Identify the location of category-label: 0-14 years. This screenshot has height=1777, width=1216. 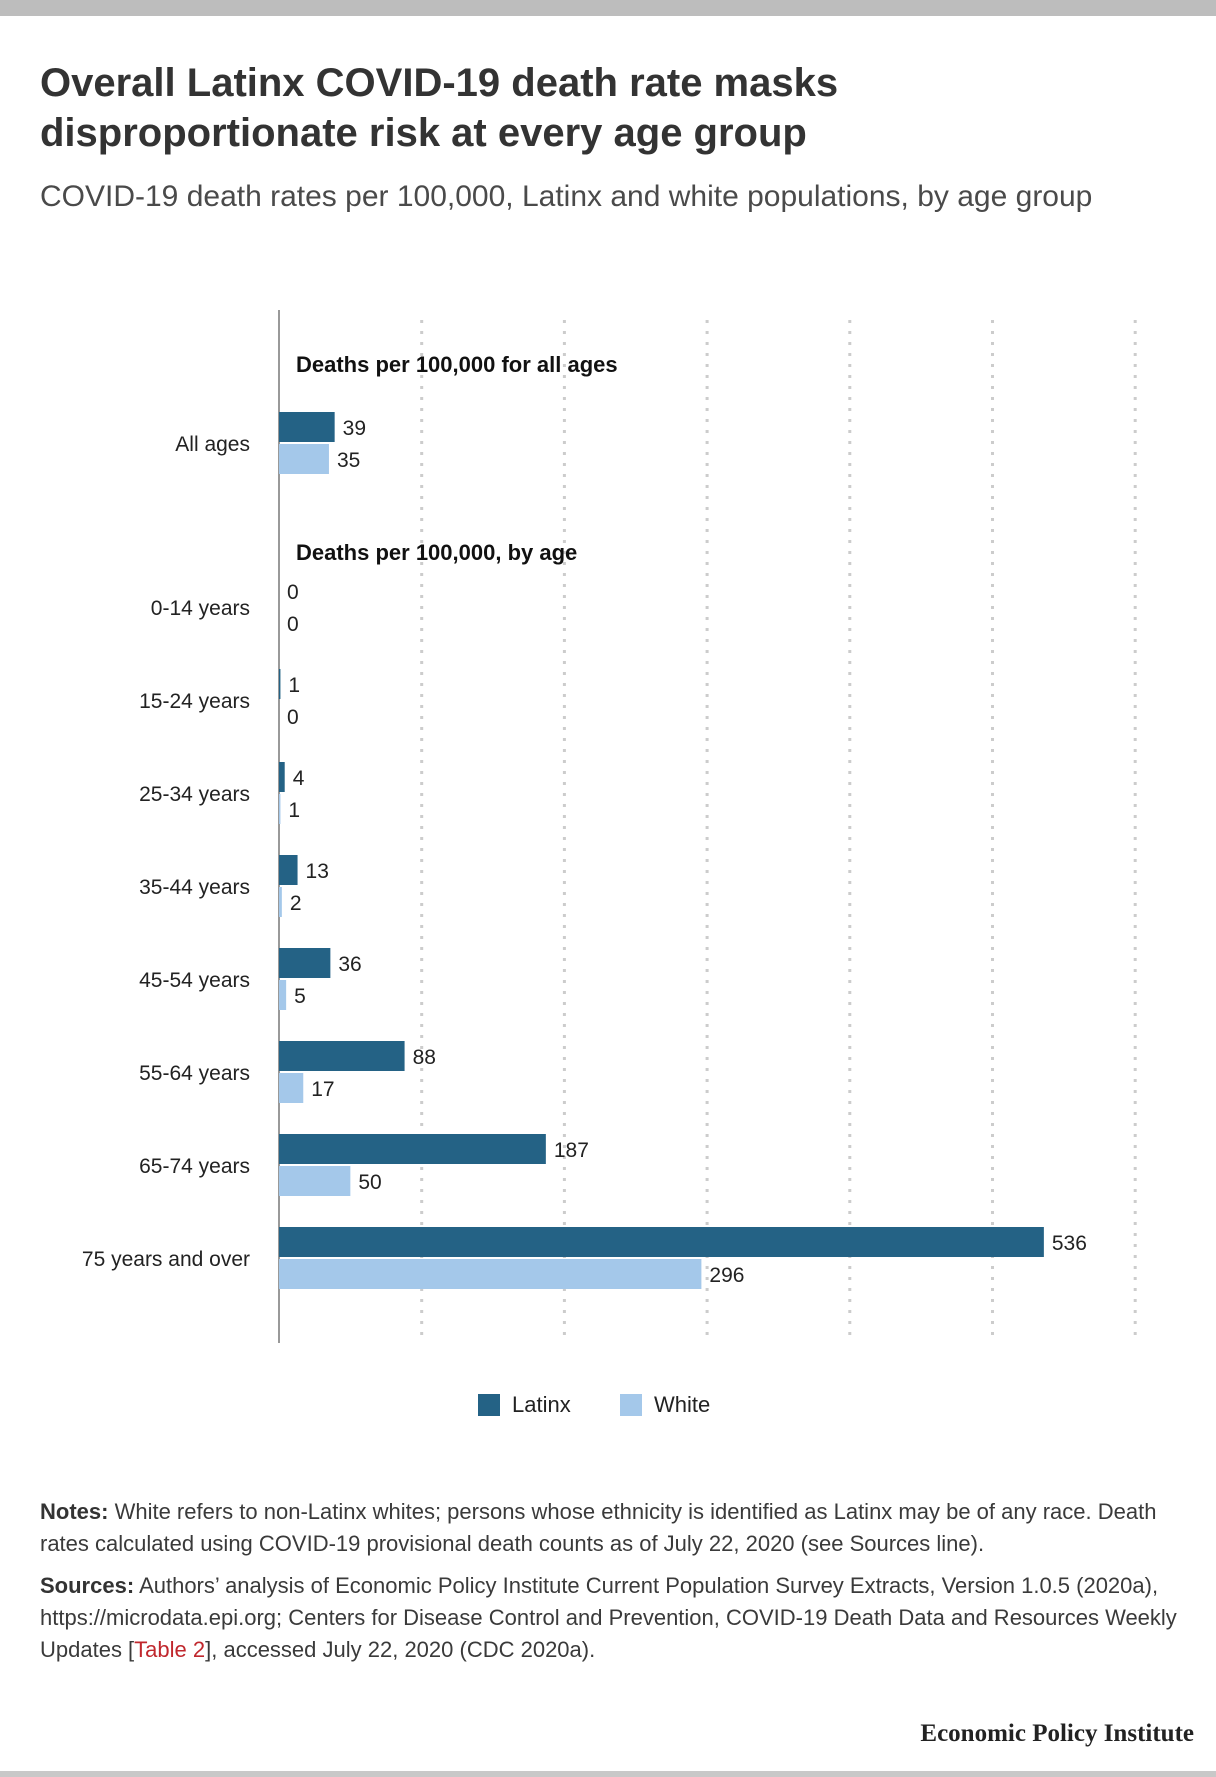
(200, 608).